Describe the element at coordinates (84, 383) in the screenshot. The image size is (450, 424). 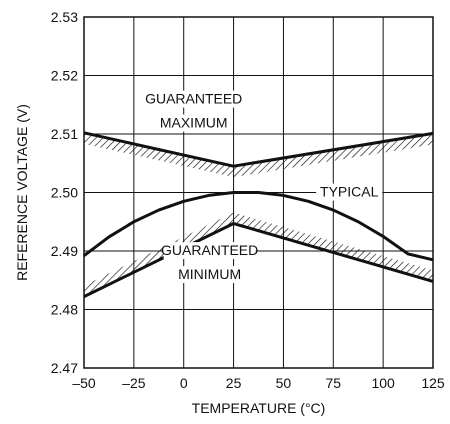
I see `x-tick-label: –50` at that location.